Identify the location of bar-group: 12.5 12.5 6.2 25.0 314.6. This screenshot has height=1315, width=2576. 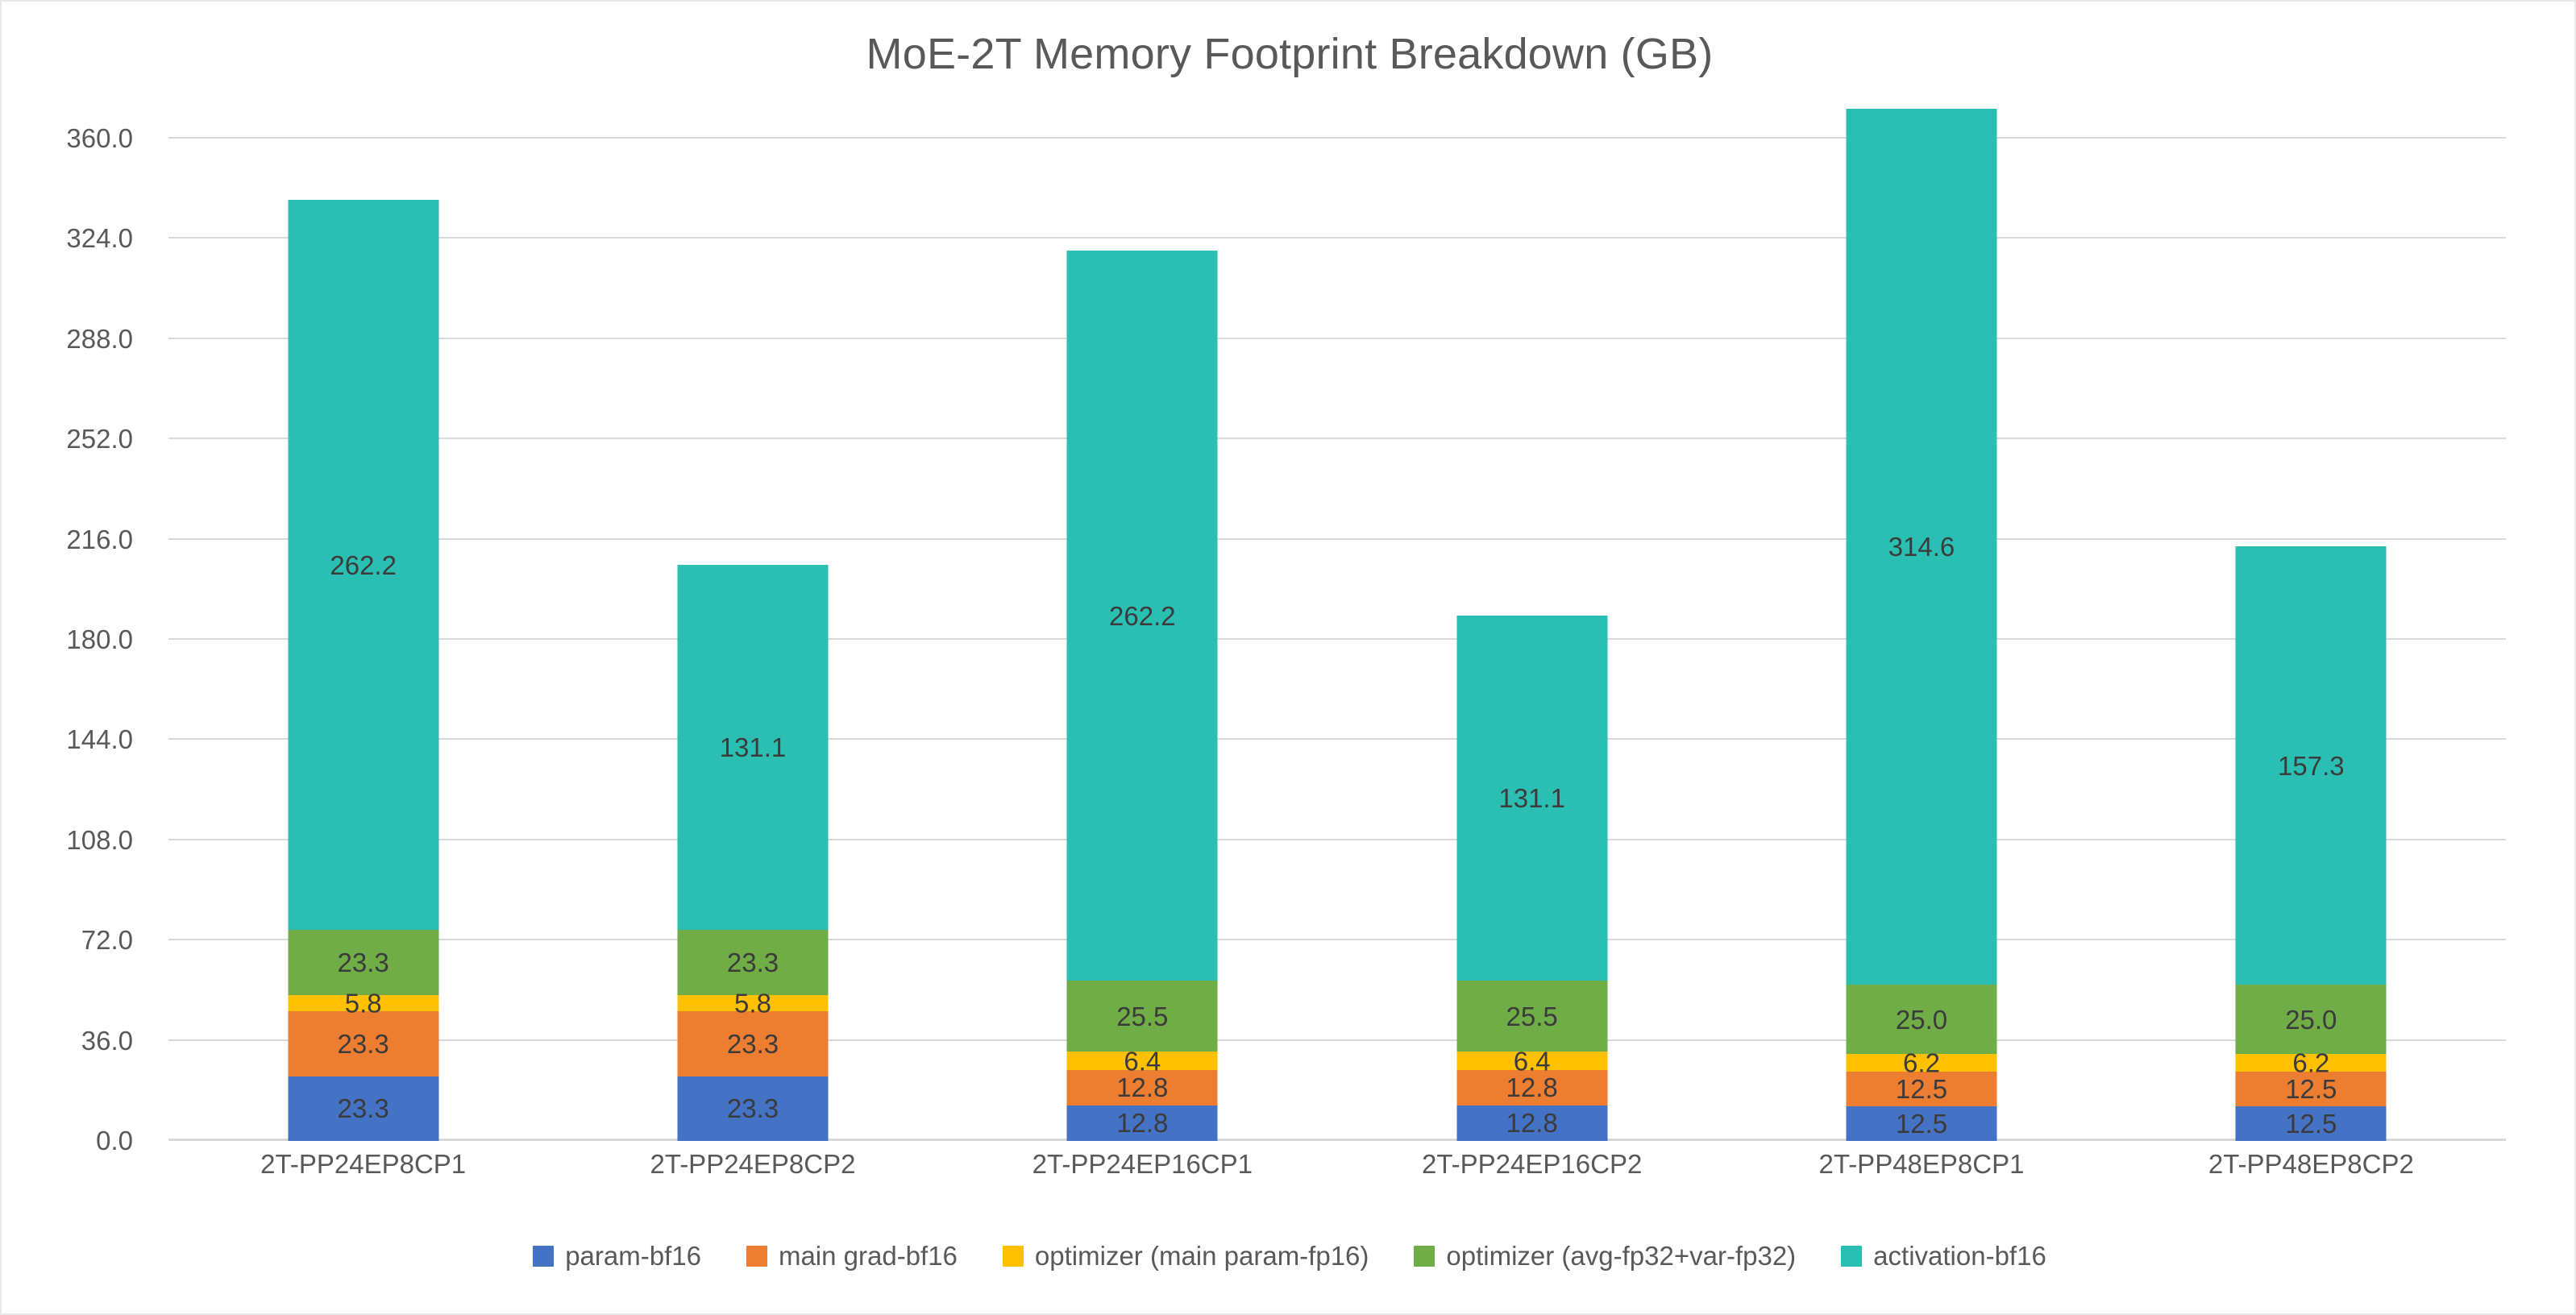
(1921, 624).